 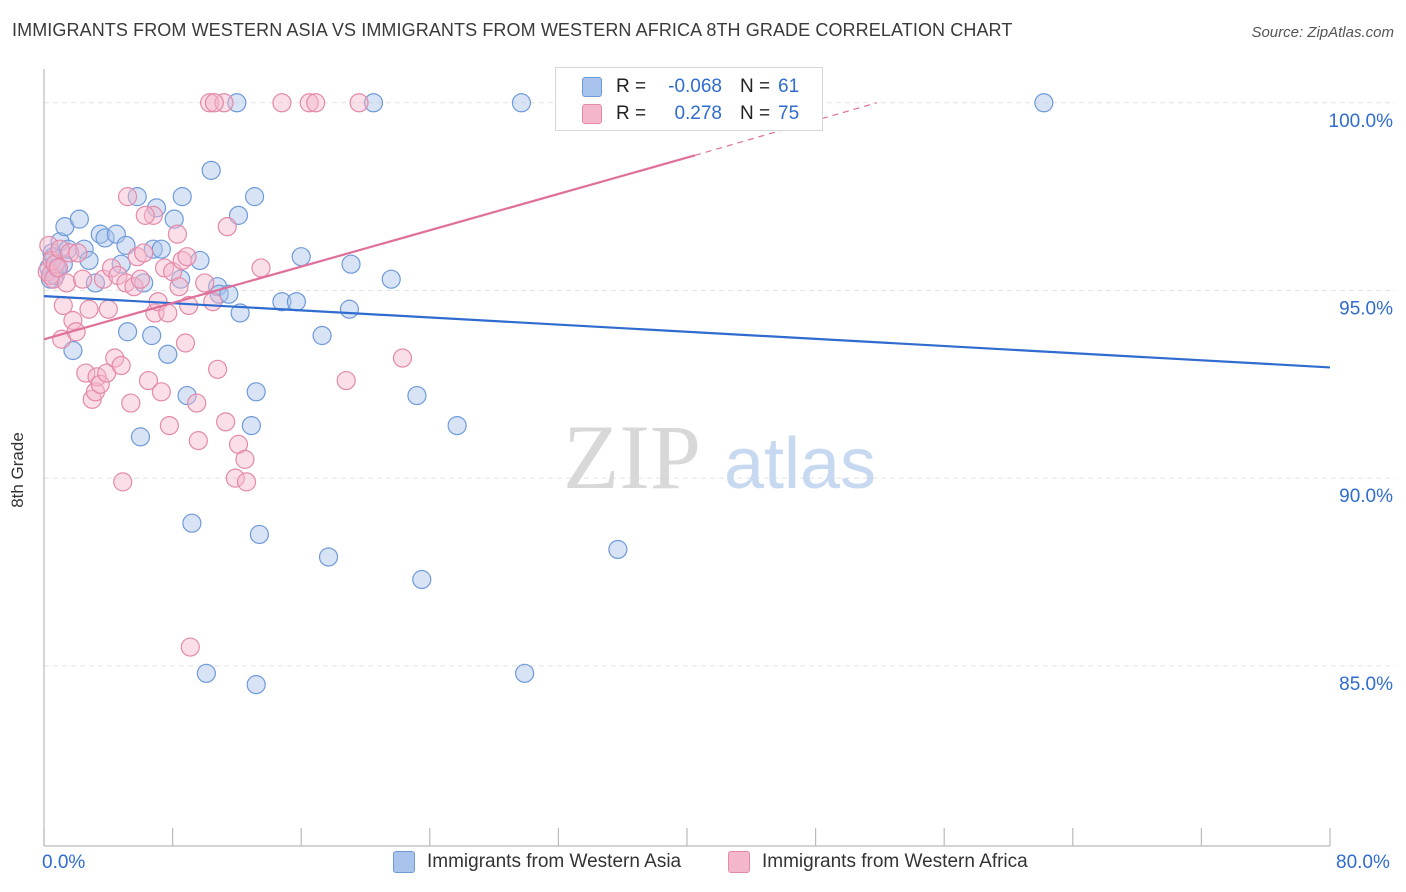 What do you see at coordinates (404, 862) in the screenshot?
I see `bottom-legend-swatch-asia` at bounding box center [404, 862].